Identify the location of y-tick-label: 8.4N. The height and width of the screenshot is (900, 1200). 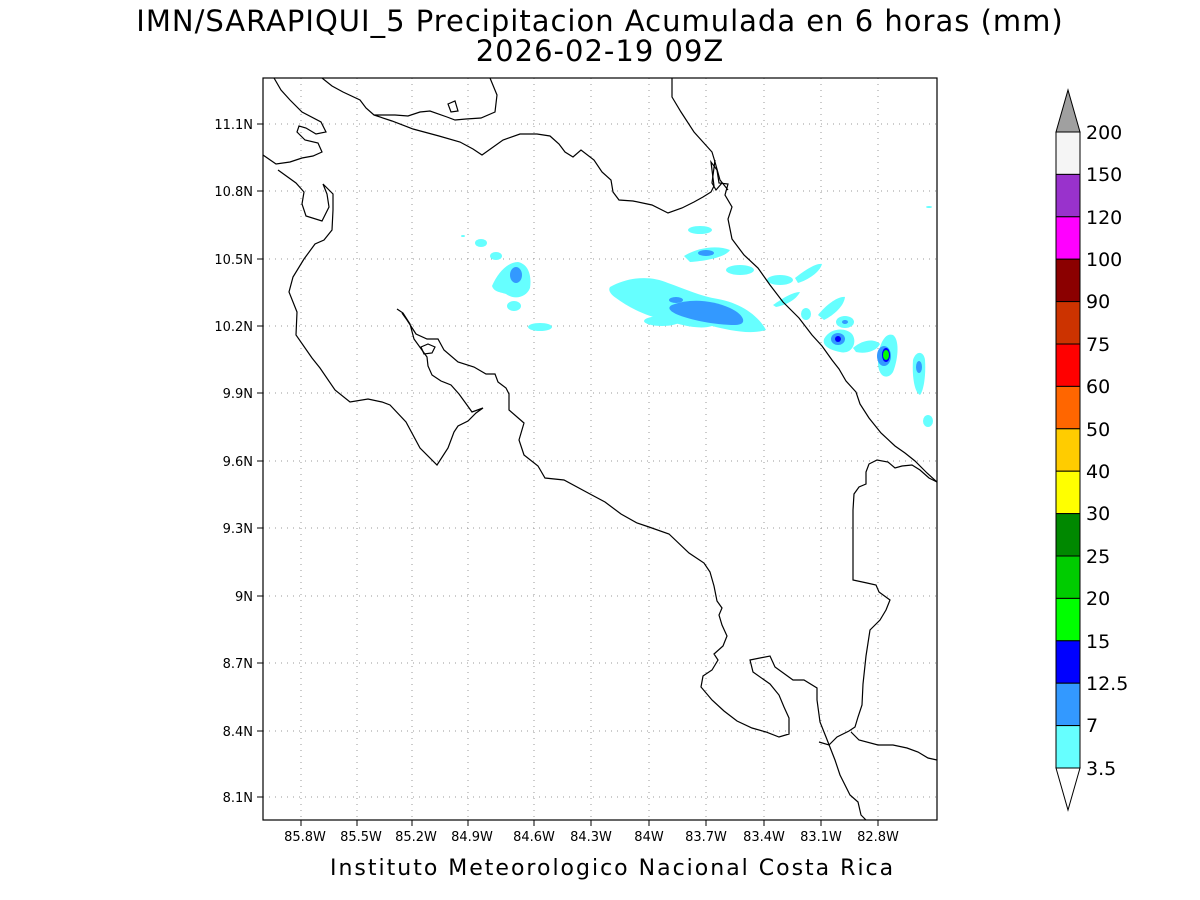
(238, 732).